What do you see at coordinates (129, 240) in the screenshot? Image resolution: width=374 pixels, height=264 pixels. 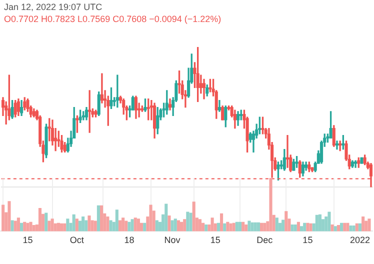 I see `x-tick-label: 18` at bounding box center [129, 240].